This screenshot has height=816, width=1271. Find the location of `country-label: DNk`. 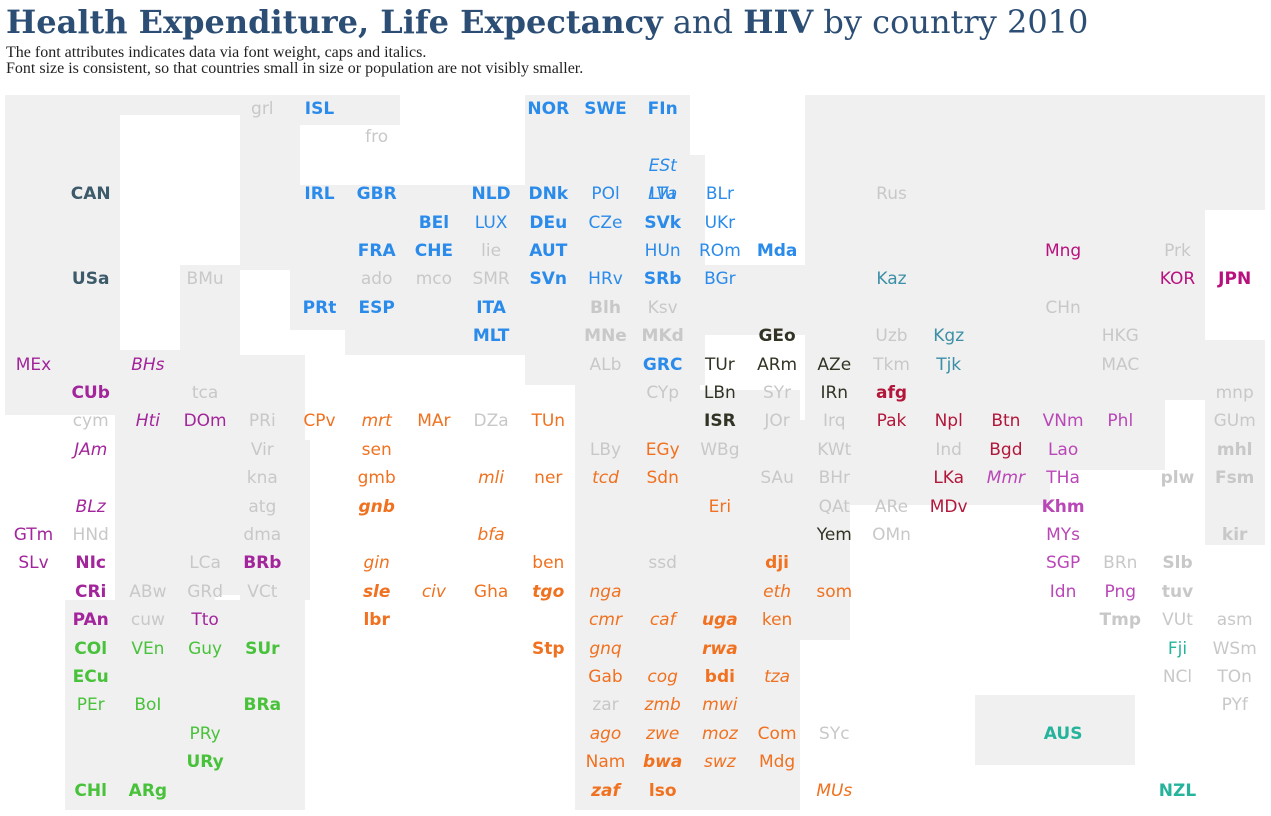

country-label: DNk is located at coordinates (548, 194).